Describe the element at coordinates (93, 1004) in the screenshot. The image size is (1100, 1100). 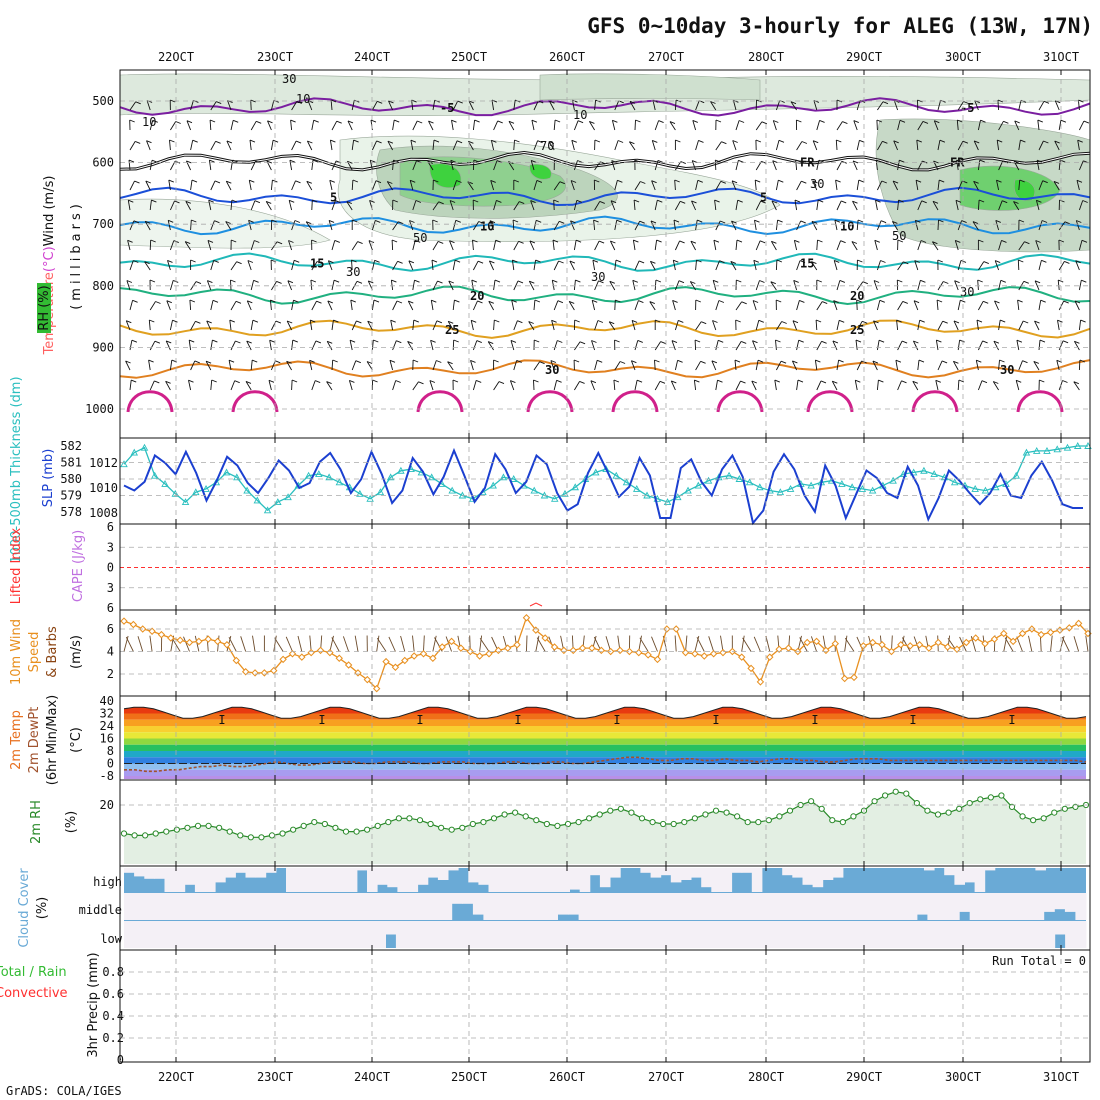
I see `precip-ylabel: 3hr Precip (mm)` at that location.